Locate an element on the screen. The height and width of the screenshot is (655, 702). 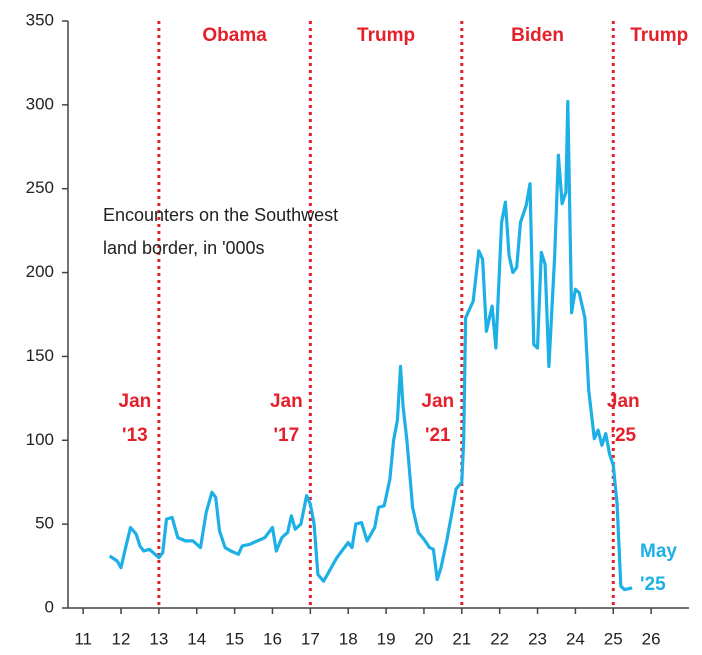
term-label: '17 is located at coordinates (287, 435).